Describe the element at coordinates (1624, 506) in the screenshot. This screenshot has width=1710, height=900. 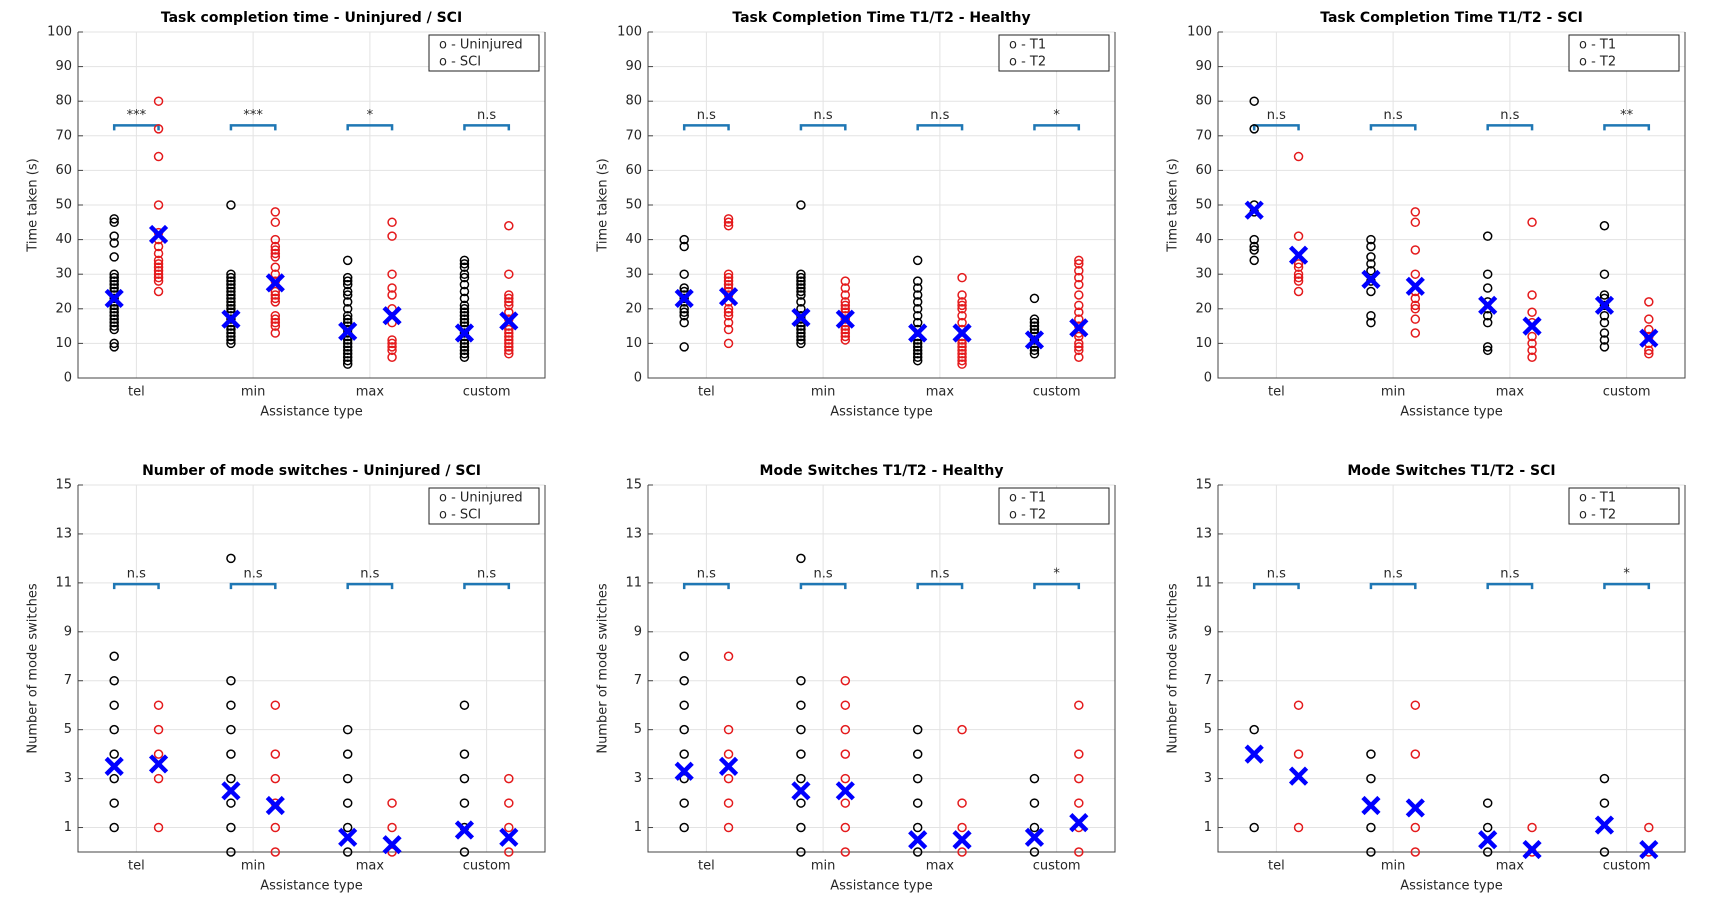
I see `legend-box` at that location.